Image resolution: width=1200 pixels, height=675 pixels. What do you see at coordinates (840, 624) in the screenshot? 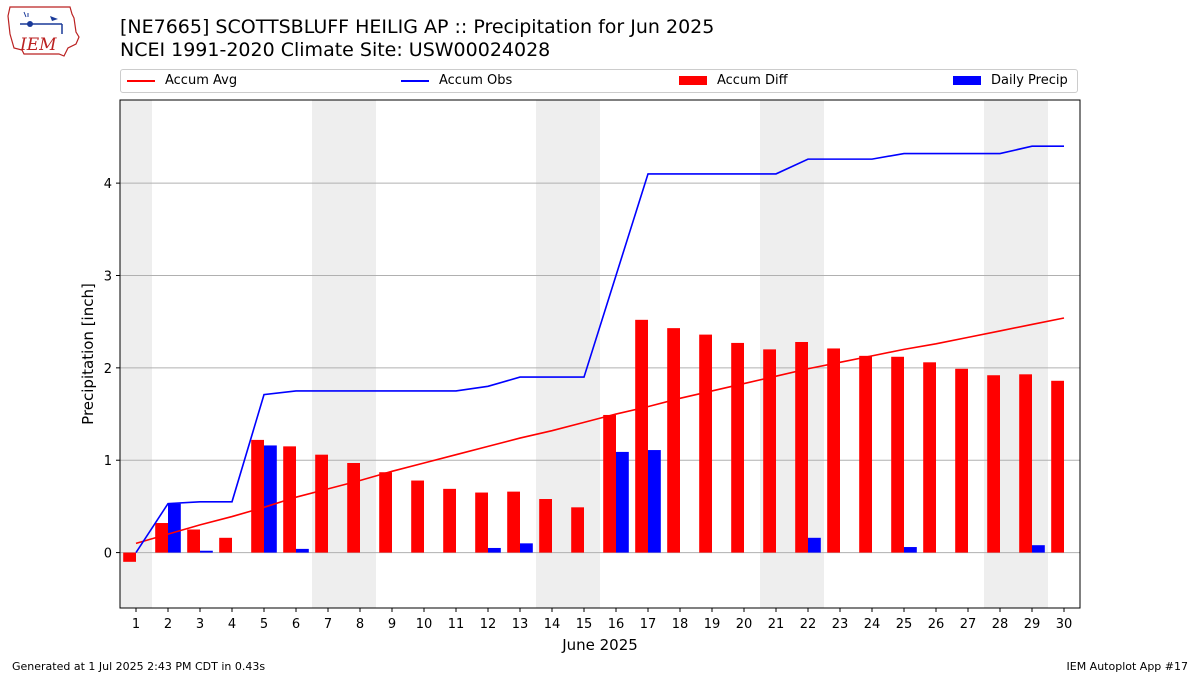
I see `x-tick-label: 23` at bounding box center [840, 624].